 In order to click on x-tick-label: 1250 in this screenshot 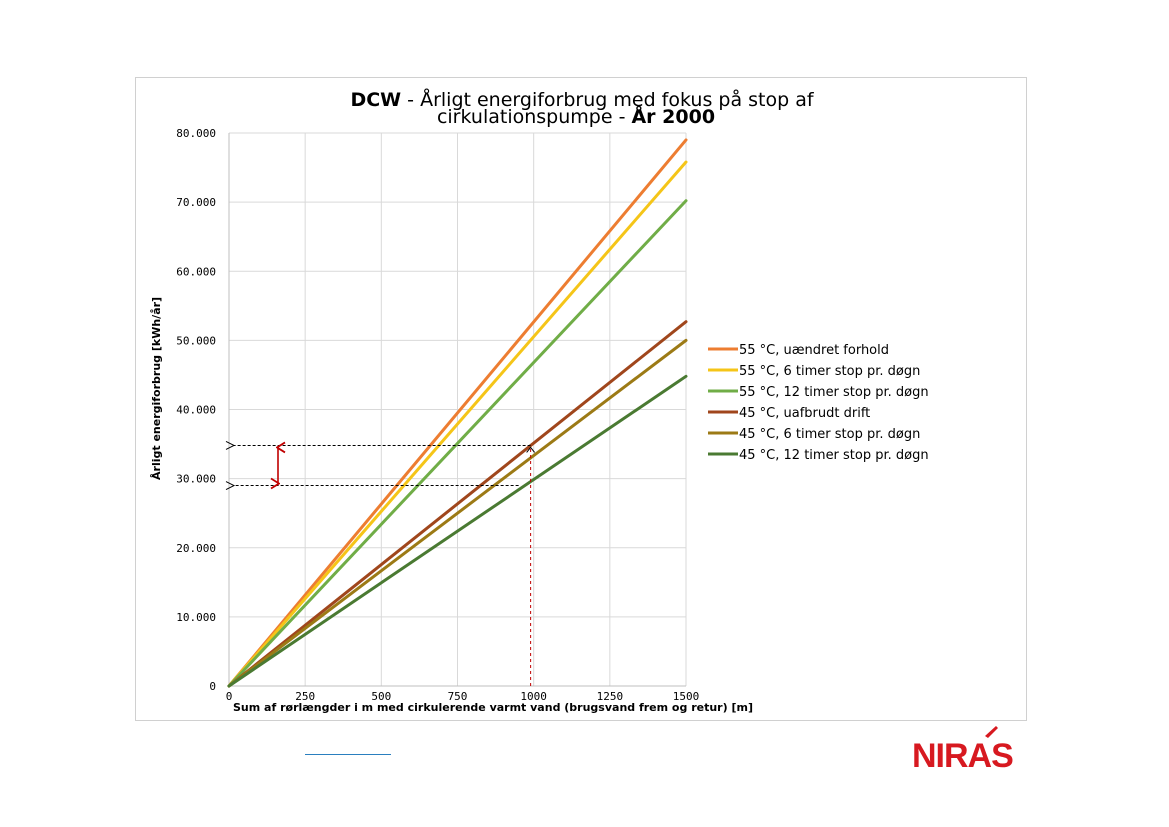, I will do `click(610, 696)`.